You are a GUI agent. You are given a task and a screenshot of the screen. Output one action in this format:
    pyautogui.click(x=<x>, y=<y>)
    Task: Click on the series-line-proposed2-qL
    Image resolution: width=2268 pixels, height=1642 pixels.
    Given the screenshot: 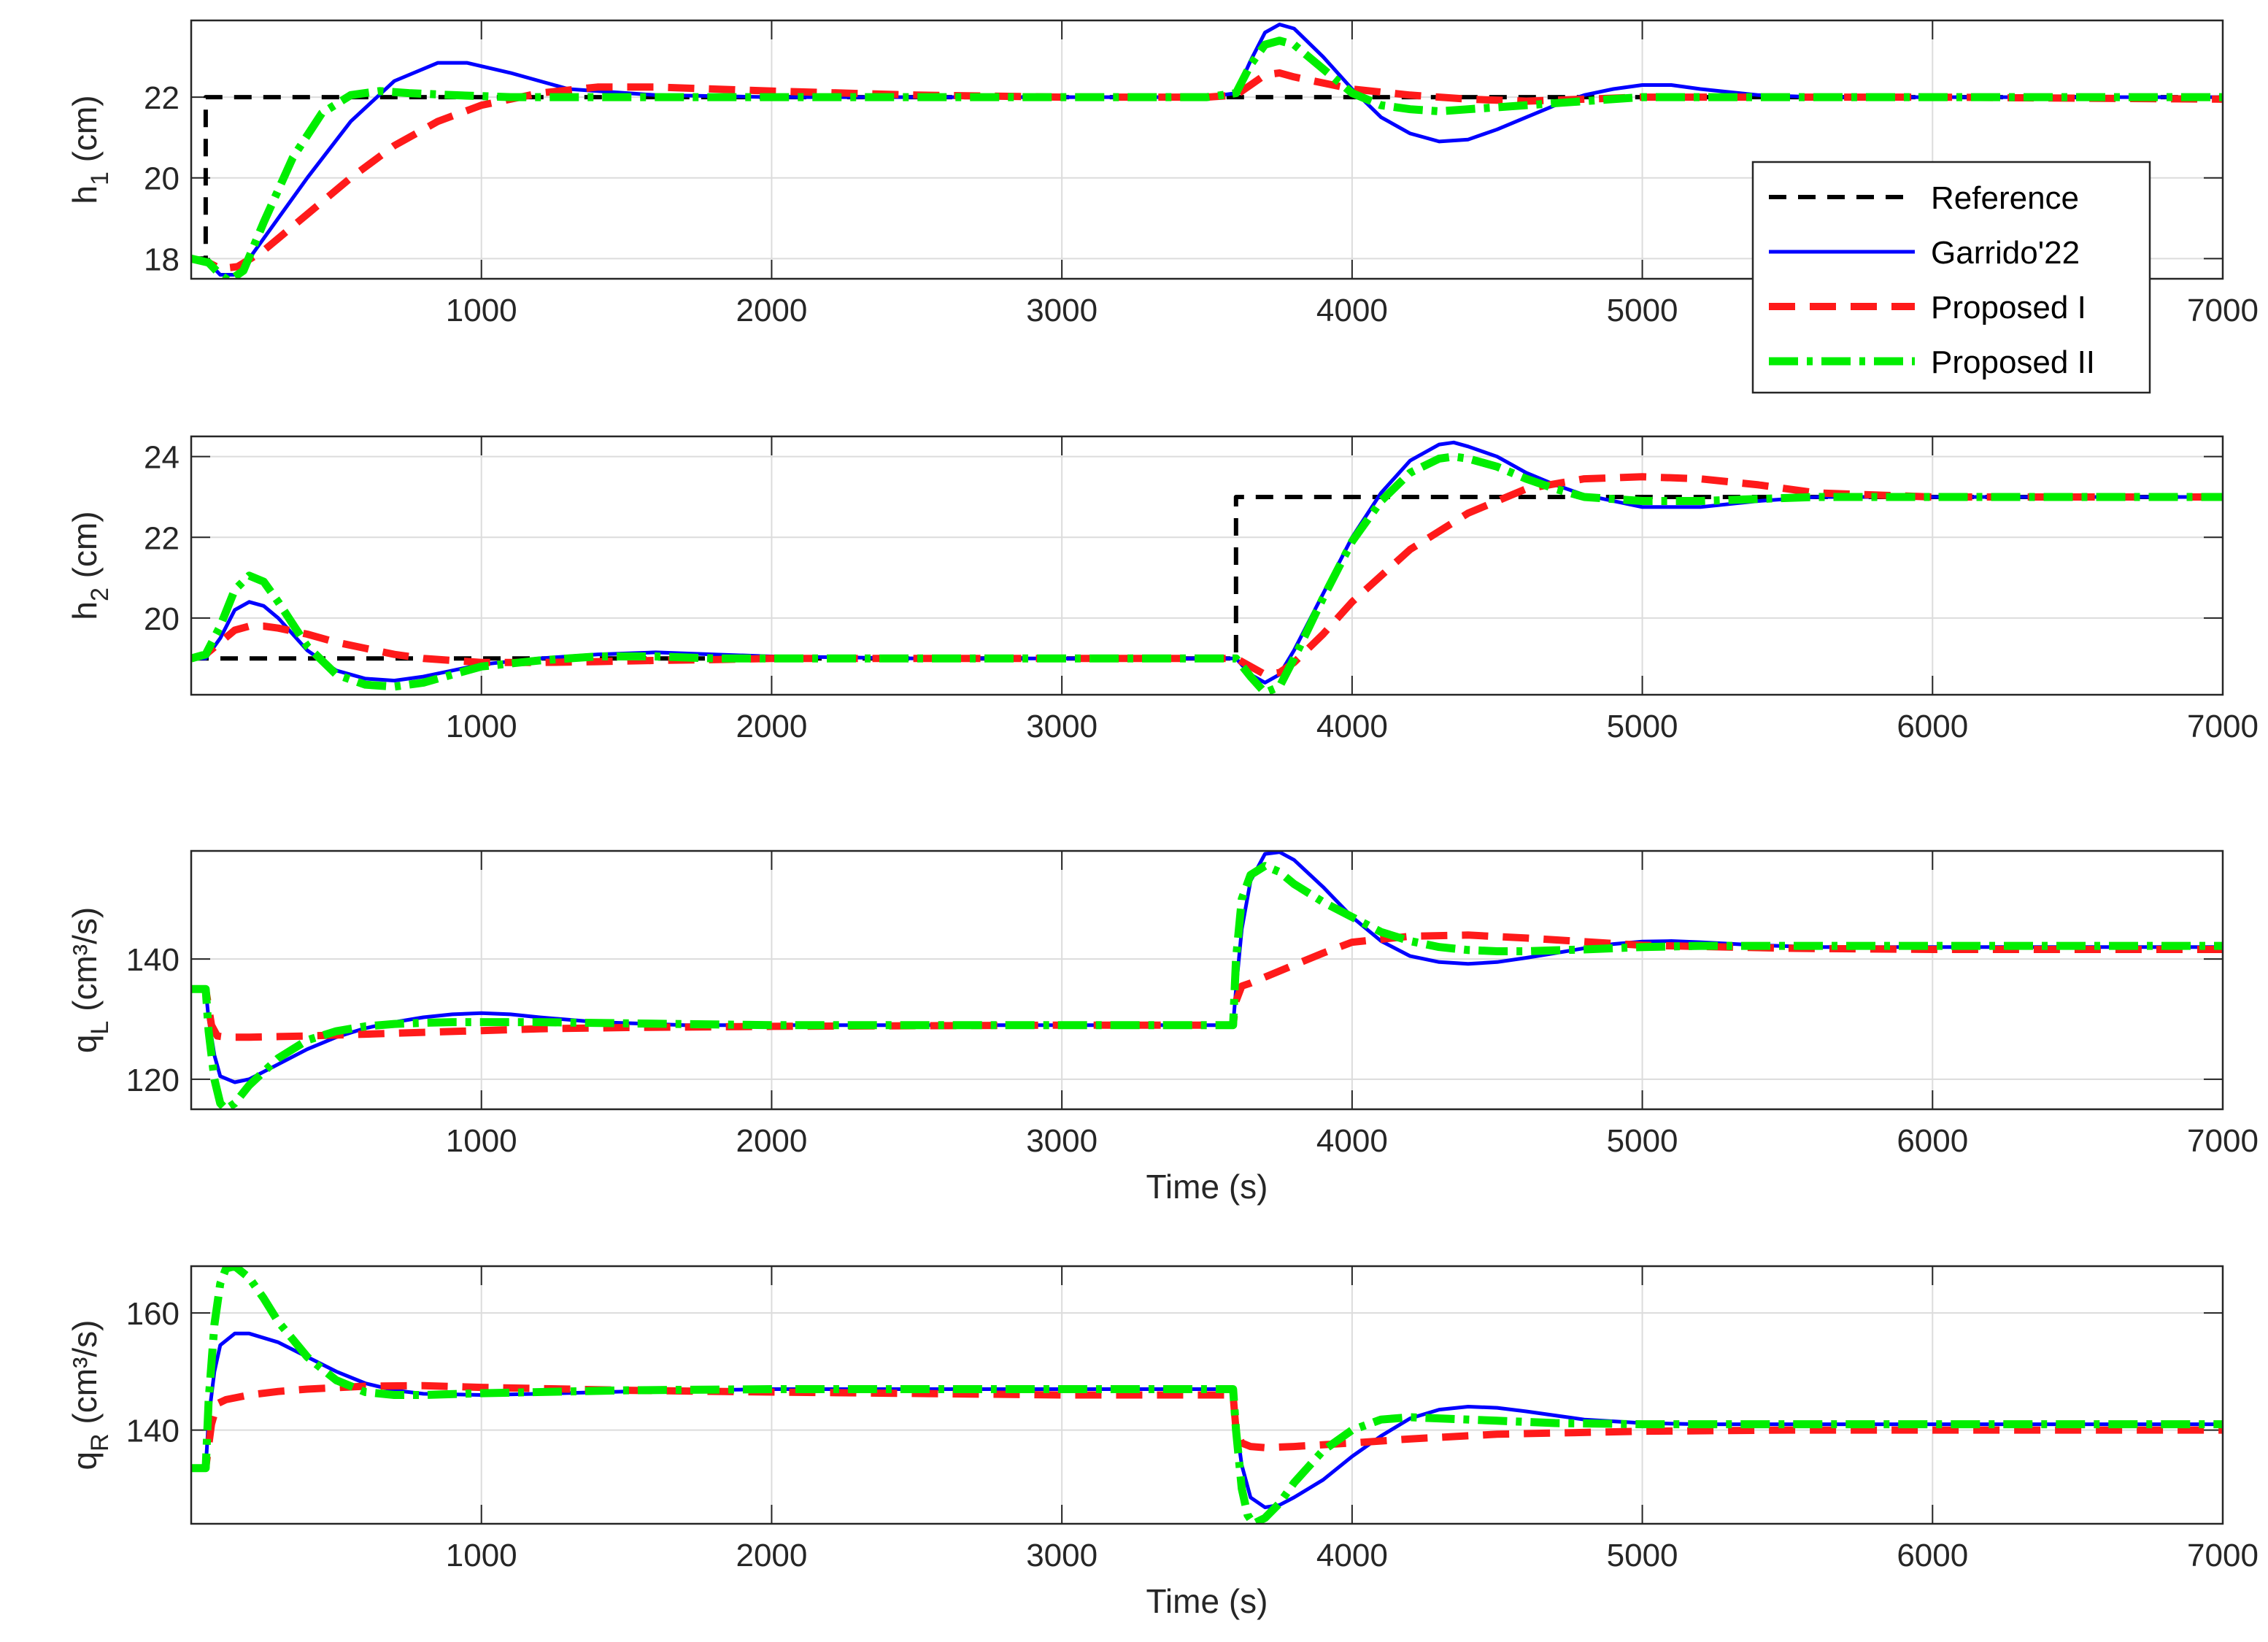 What is the action you would take?
    pyautogui.click(x=1207, y=985)
    